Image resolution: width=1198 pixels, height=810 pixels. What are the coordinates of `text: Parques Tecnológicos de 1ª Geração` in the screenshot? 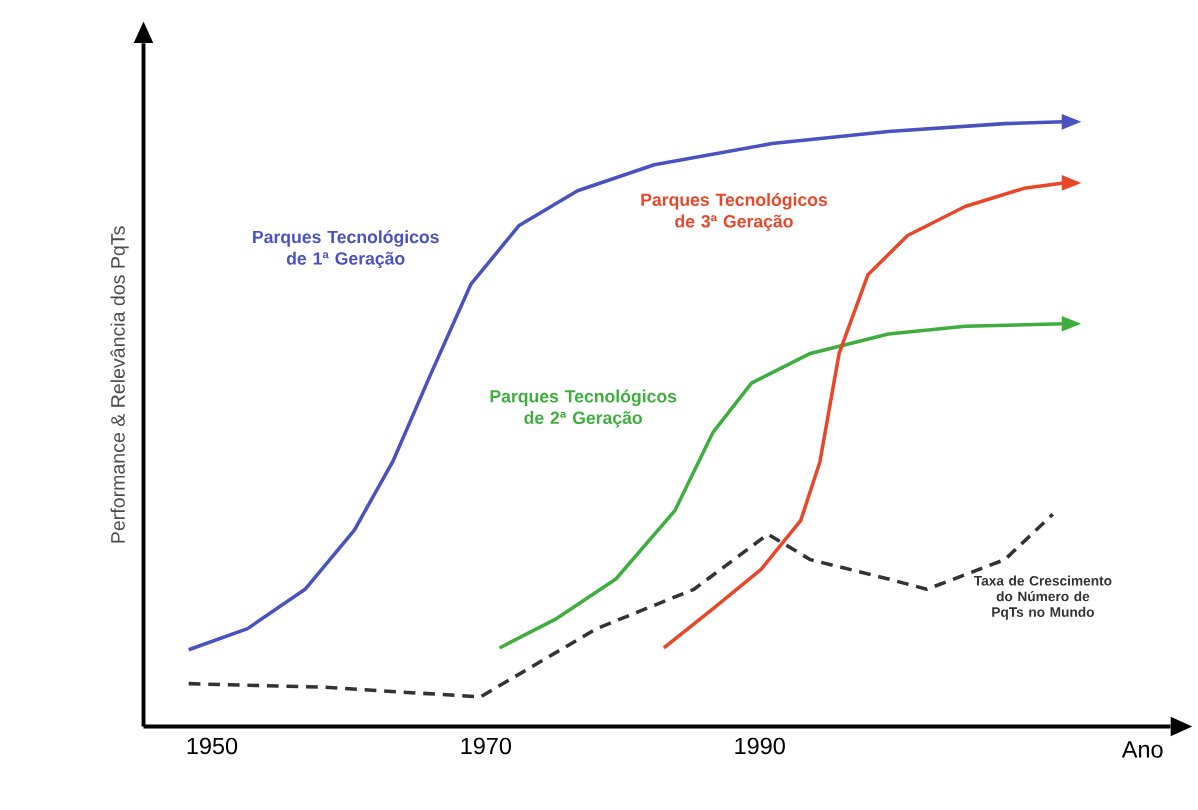 It's located at (346, 249).